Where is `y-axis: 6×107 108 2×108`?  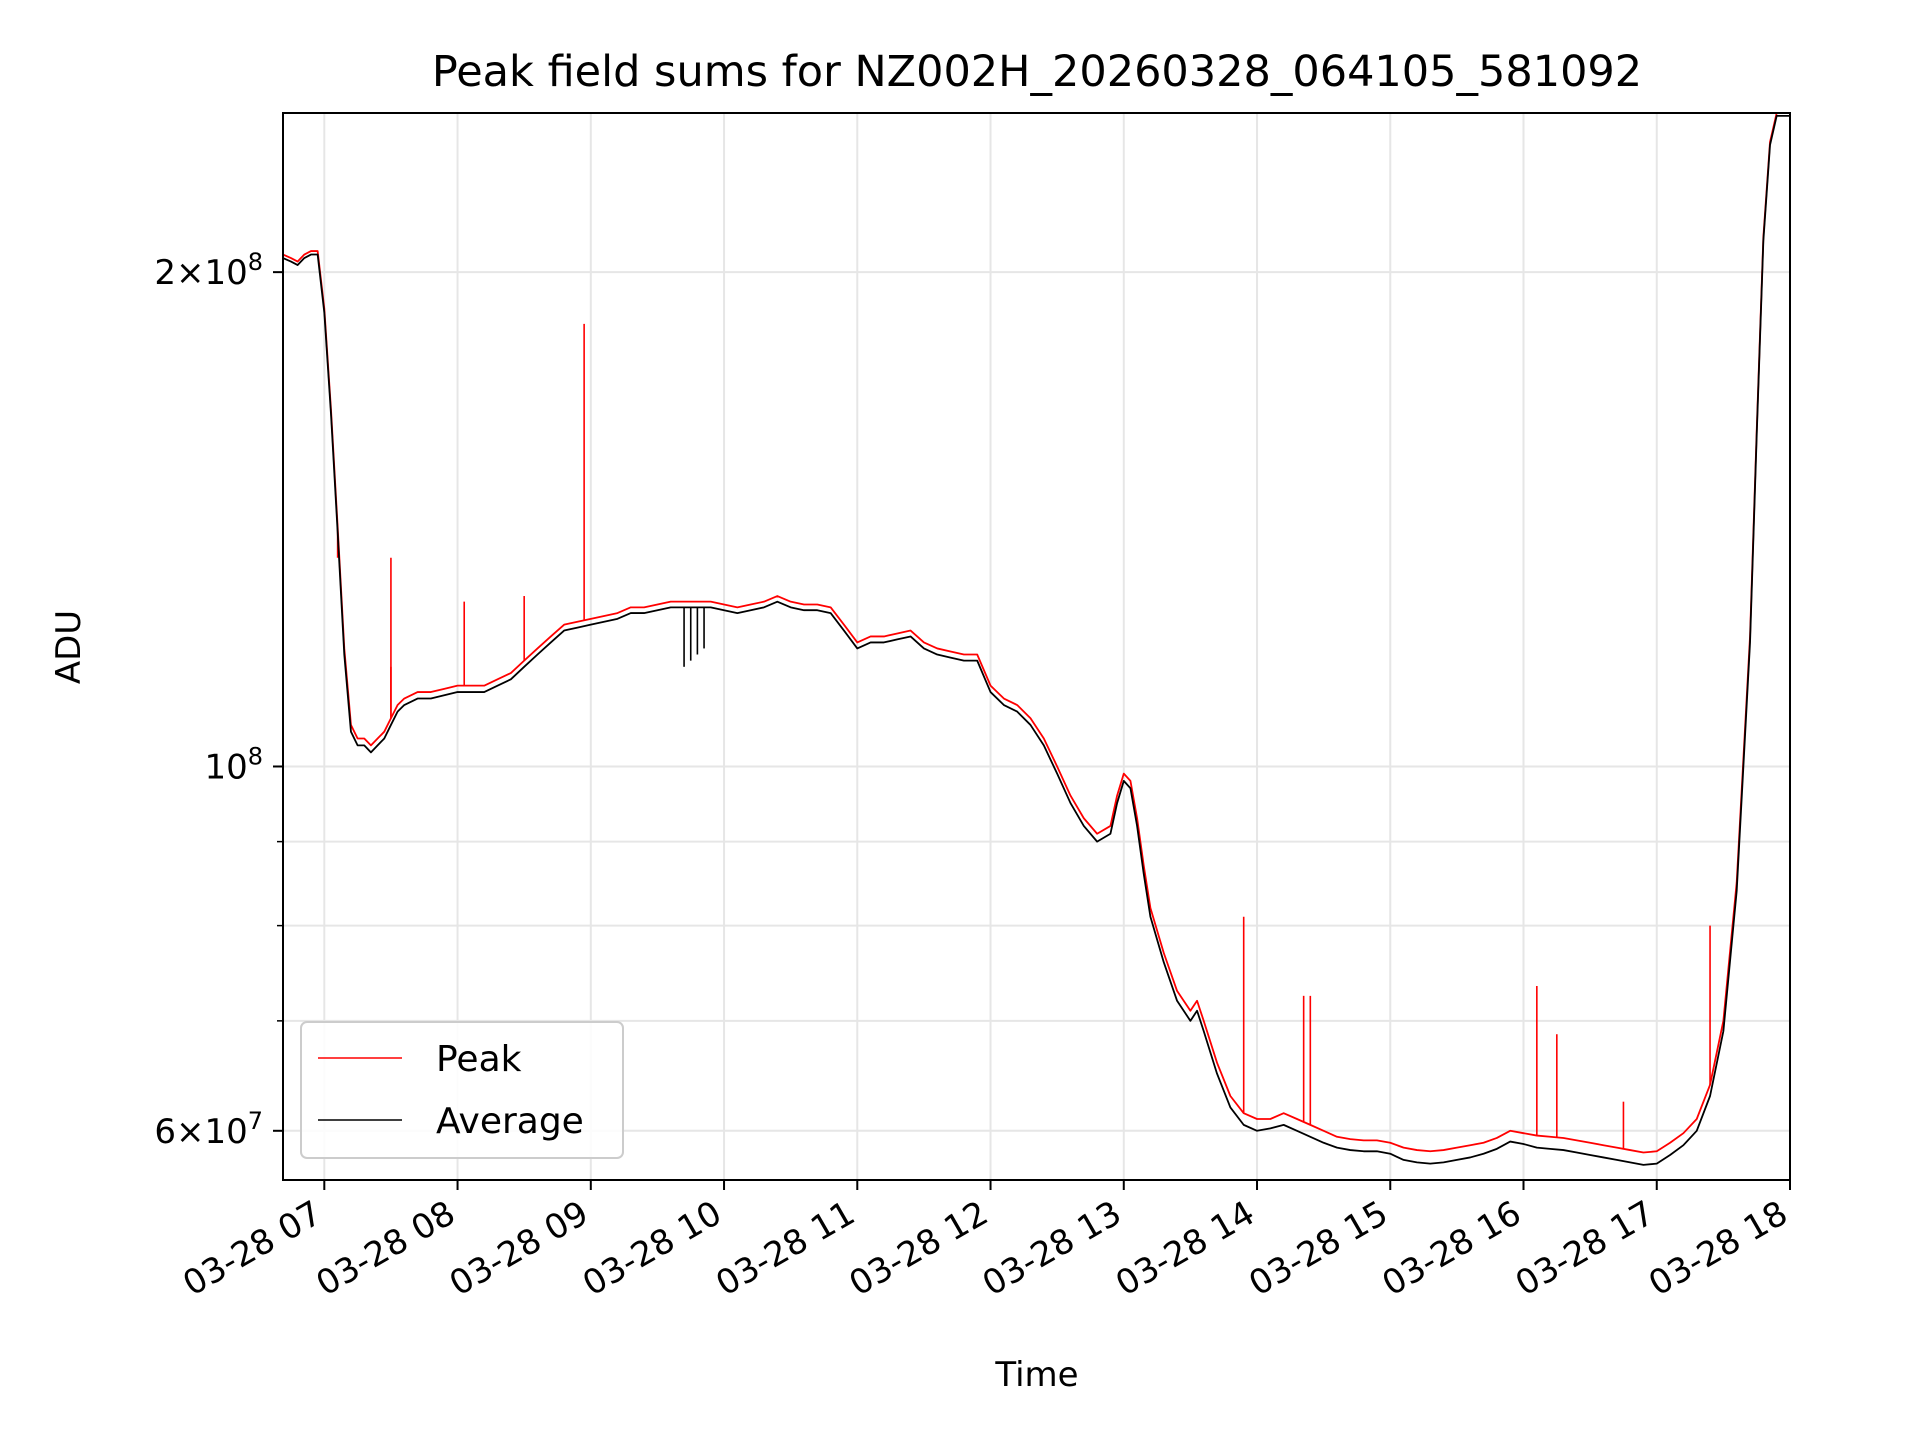
y-axis: 6×107 108 2×108 is located at coordinates (218, 700).